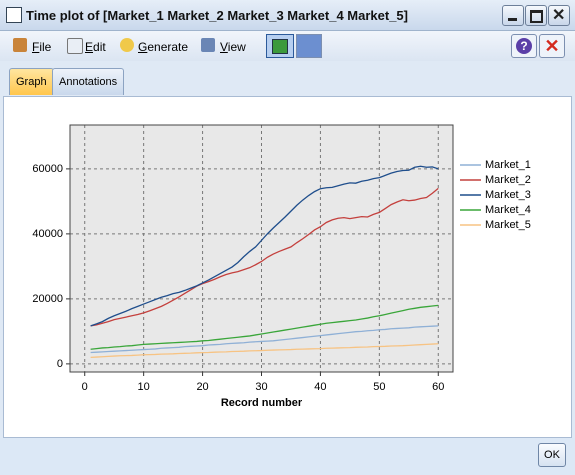  I want to click on bottom-bar, so click(287, 456).